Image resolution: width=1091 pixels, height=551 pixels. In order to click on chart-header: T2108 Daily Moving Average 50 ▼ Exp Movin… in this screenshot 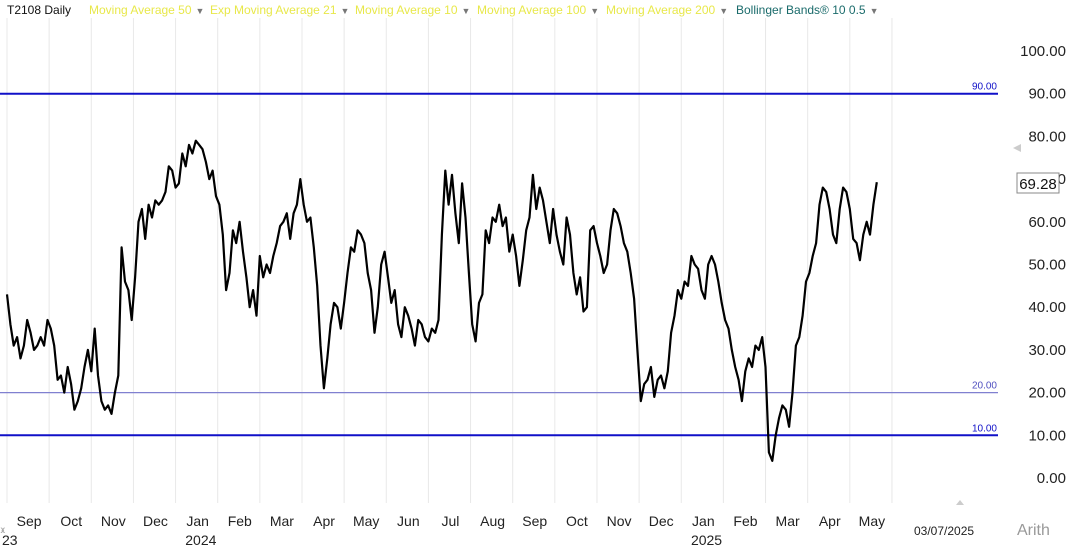, I will do `click(500, 10)`.